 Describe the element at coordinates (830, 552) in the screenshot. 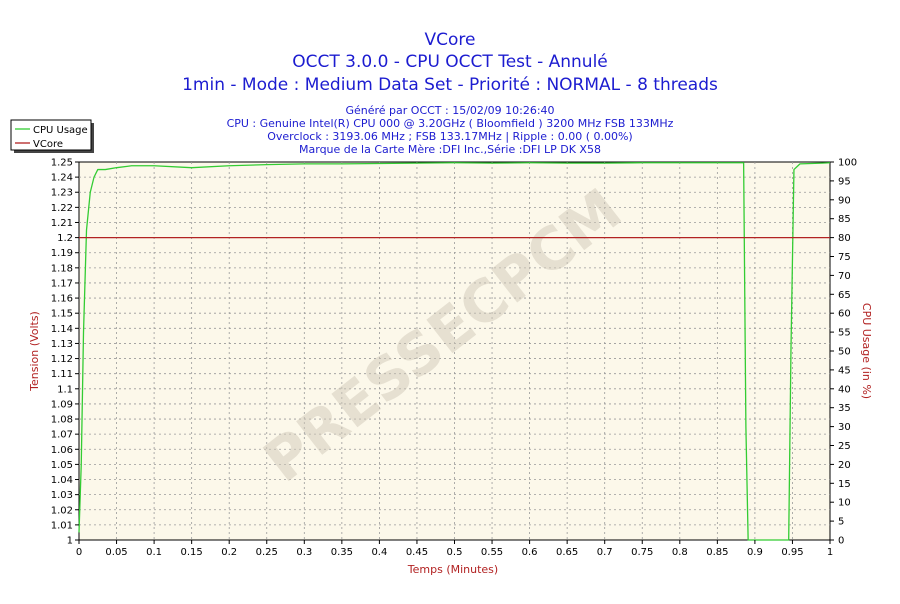

I see `x-tick-label: 1` at that location.